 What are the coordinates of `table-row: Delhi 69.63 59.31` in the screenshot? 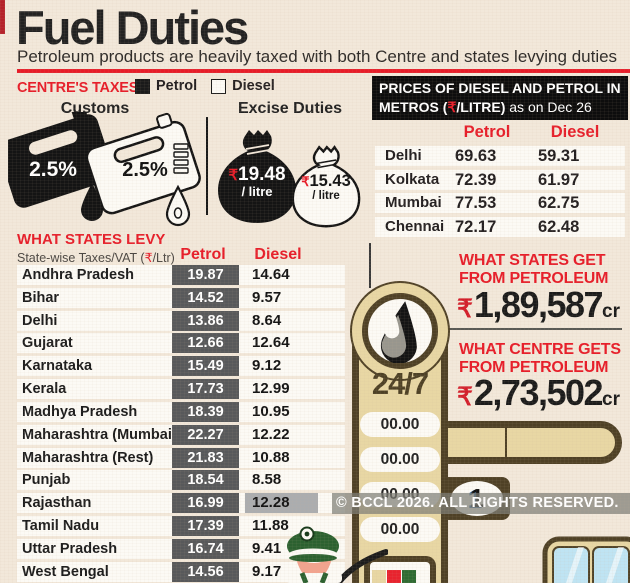 It's located at (500, 156).